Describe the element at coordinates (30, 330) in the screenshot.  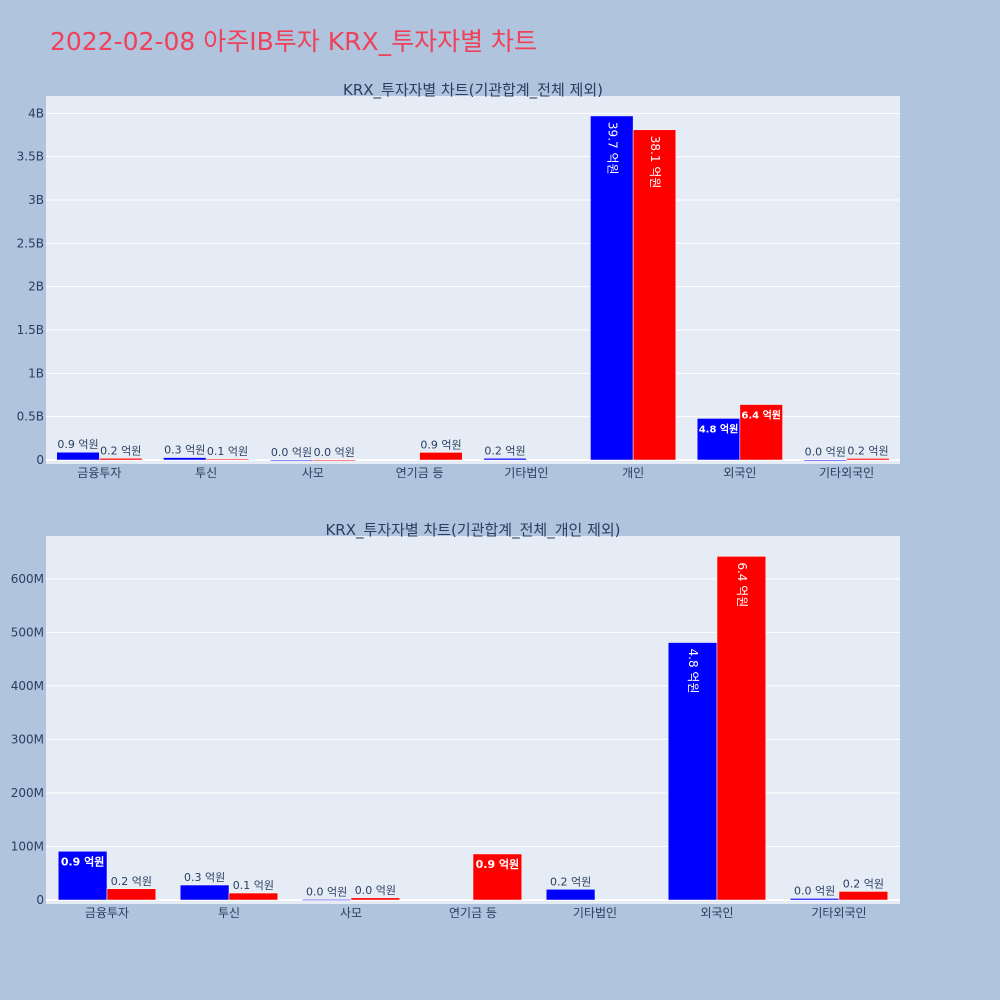
I see `y-tick-label: 1.5B` at that location.